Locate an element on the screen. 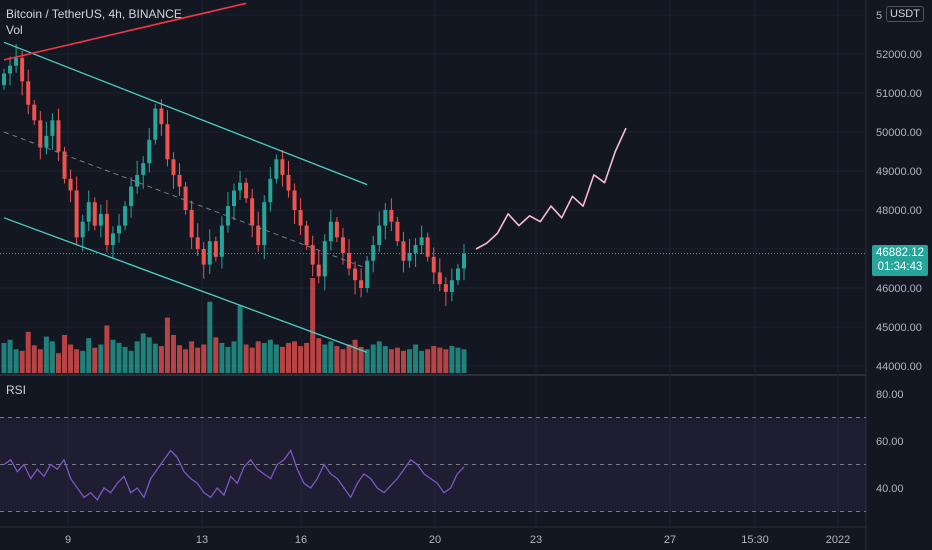 The height and width of the screenshot is (550, 932). price-tick-label: 50000.00 is located at coordinates (899, 133).